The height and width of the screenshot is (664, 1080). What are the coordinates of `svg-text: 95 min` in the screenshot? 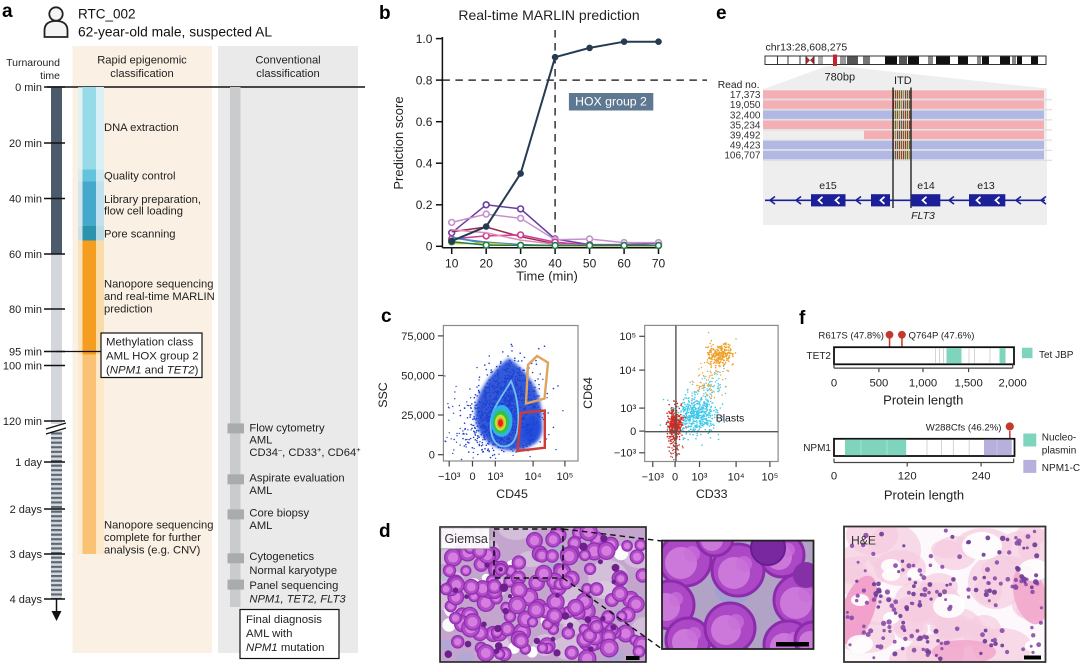 It's located at (25, 352).